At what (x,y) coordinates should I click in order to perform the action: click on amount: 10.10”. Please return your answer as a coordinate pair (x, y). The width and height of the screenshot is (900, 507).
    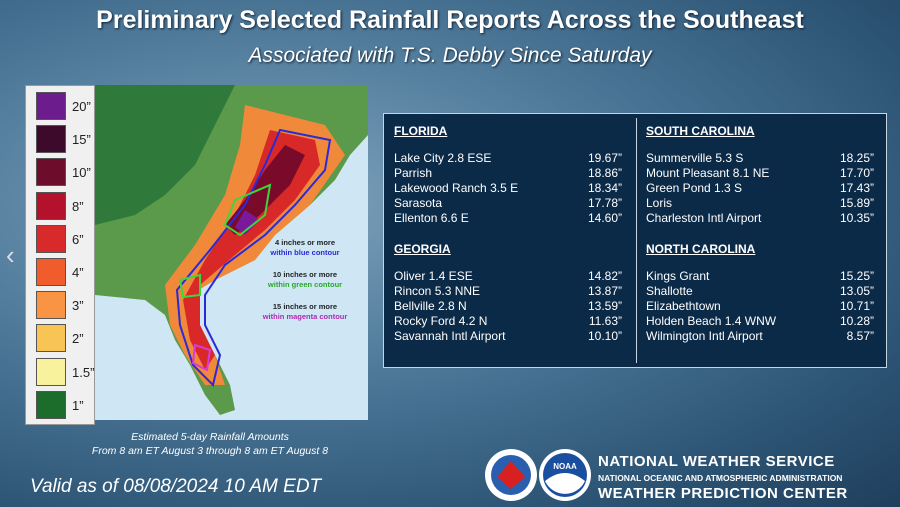
    Looking at the image, I should click on (604, 336).